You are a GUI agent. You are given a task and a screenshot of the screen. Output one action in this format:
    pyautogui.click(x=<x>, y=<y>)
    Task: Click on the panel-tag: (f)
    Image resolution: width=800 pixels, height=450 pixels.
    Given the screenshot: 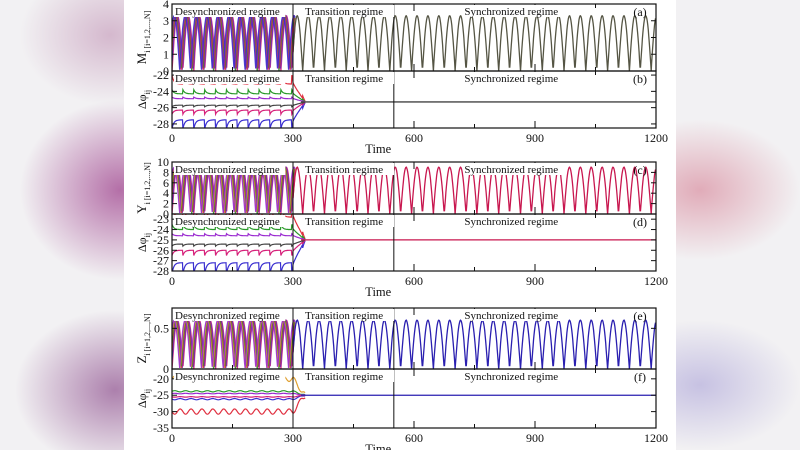 What is the action you would take?
    pyautogui.click(x=640, y=377)
    